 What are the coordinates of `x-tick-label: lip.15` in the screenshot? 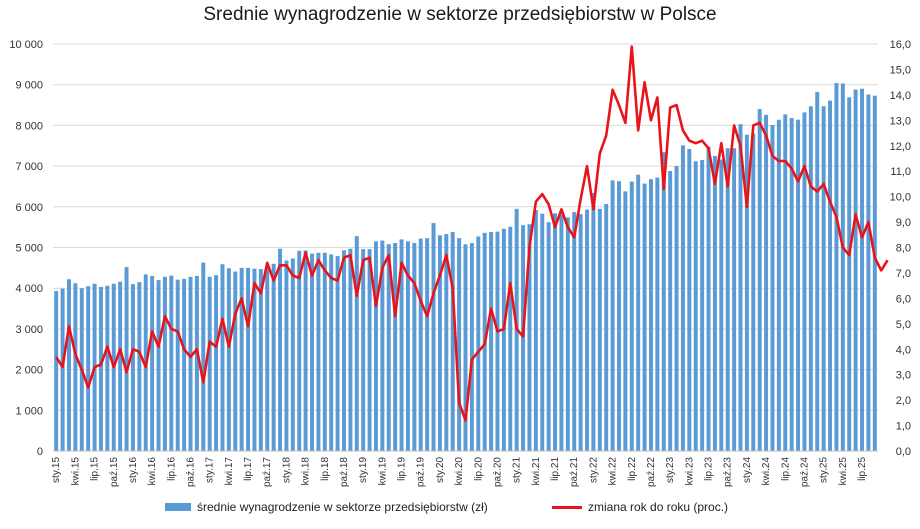 It's located at (95, 469).